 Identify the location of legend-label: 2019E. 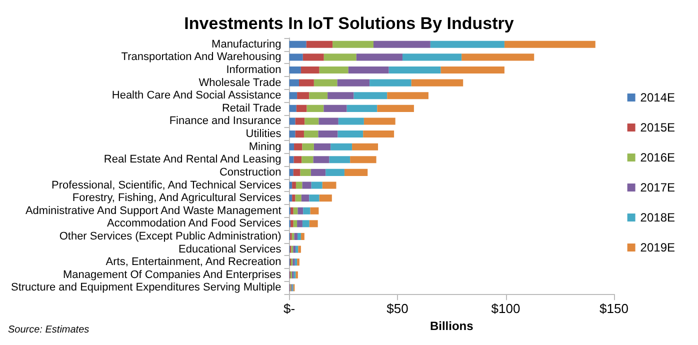
(658, 247).